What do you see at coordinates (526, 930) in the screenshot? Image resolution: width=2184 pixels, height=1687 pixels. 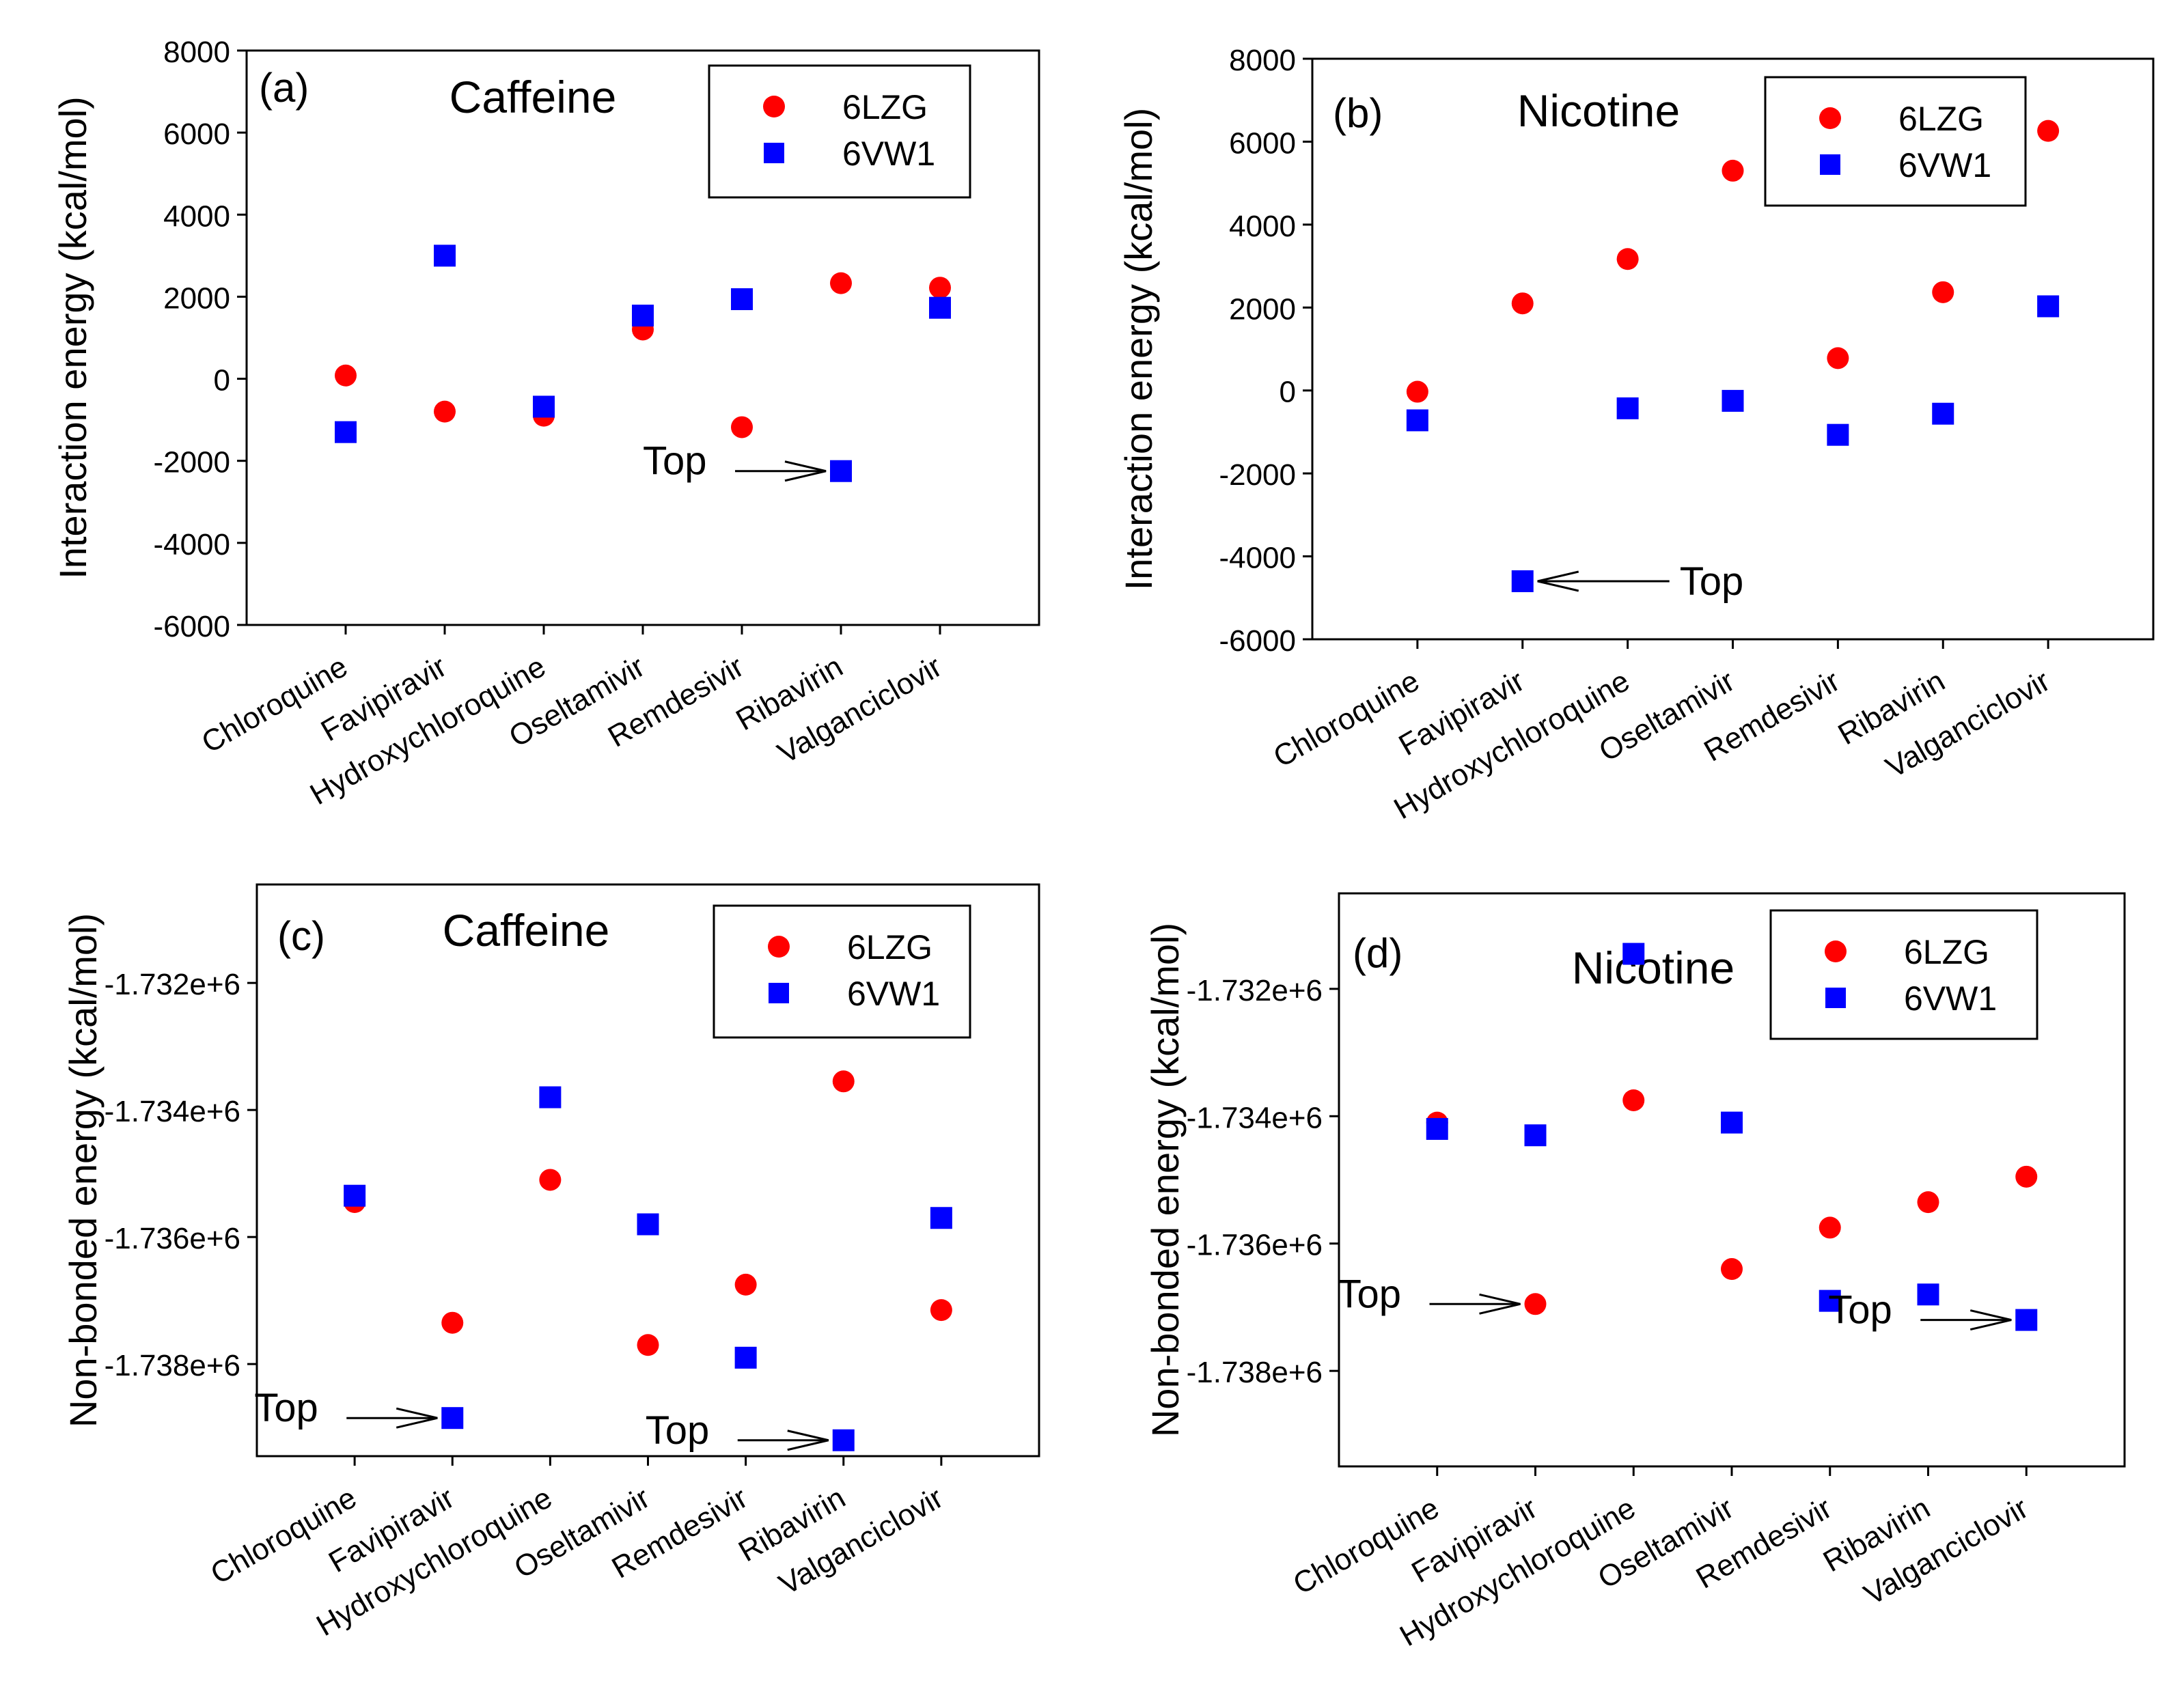 I see `panel-title: Caffeine` at bounding box center [526, 930].